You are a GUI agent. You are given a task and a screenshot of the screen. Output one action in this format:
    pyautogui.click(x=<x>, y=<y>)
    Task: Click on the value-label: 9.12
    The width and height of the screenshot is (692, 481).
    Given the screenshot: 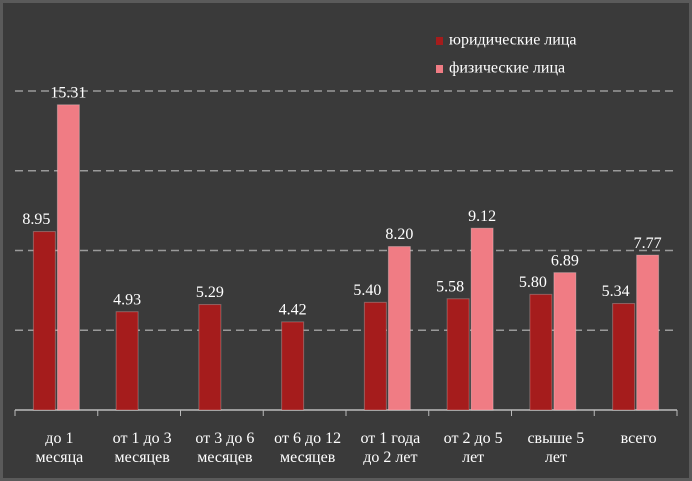 What is the action you would take?
    pyautogui.click(x=482, y=216)
    